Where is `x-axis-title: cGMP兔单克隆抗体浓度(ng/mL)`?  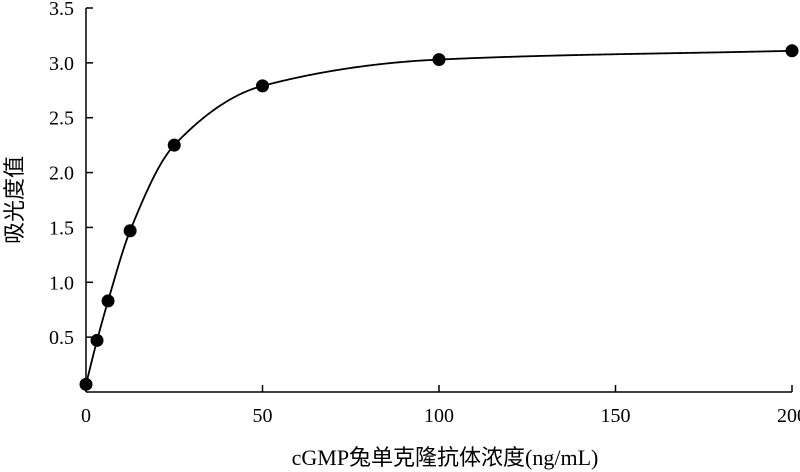 x-axis-title: cGMP兔单克隆抗体浓度(ng/mL) is located at coordinates (445, 457).